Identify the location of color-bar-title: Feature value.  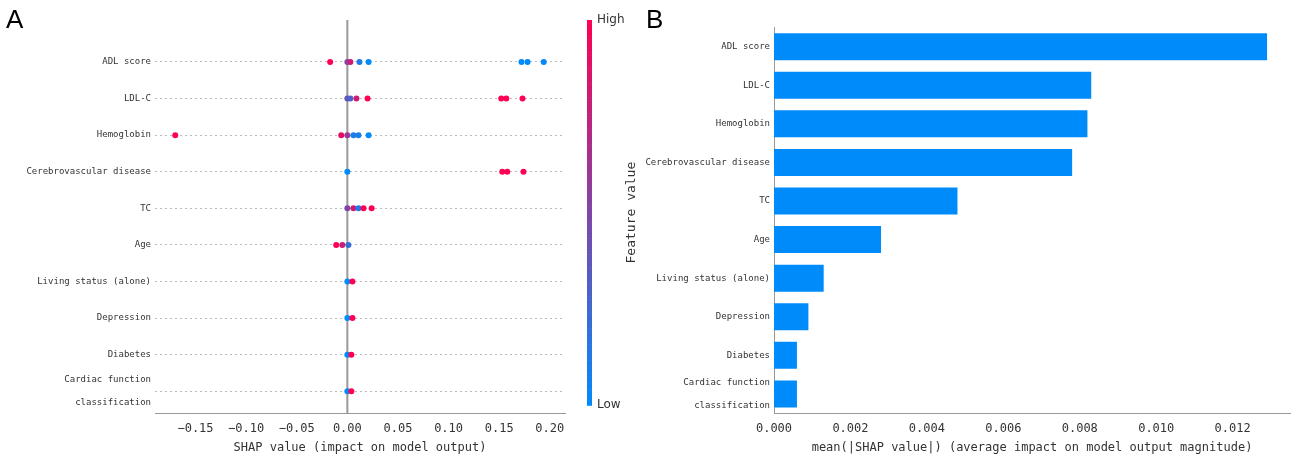
(631, 212).